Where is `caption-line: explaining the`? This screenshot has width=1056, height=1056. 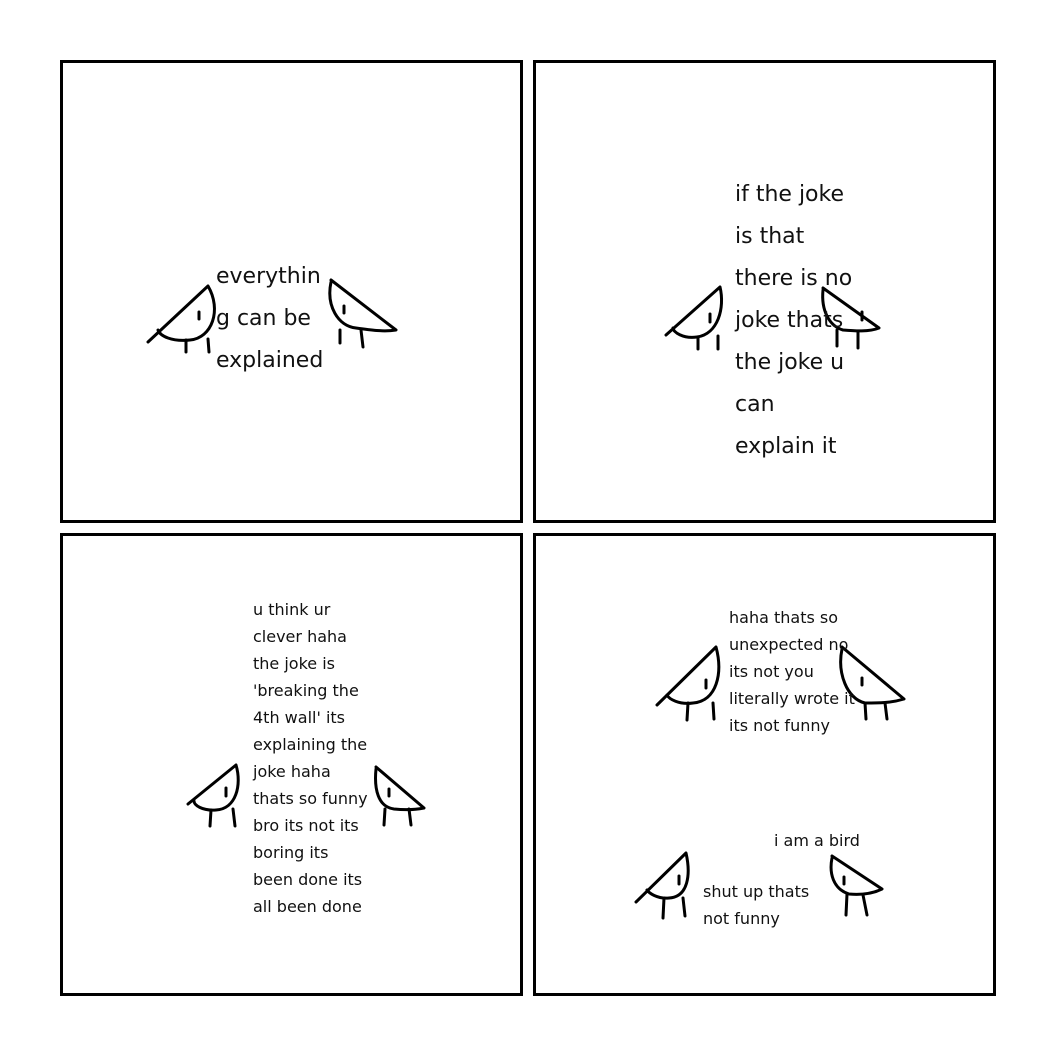
caption-line: explaining the is located at coordinates (310, 744).